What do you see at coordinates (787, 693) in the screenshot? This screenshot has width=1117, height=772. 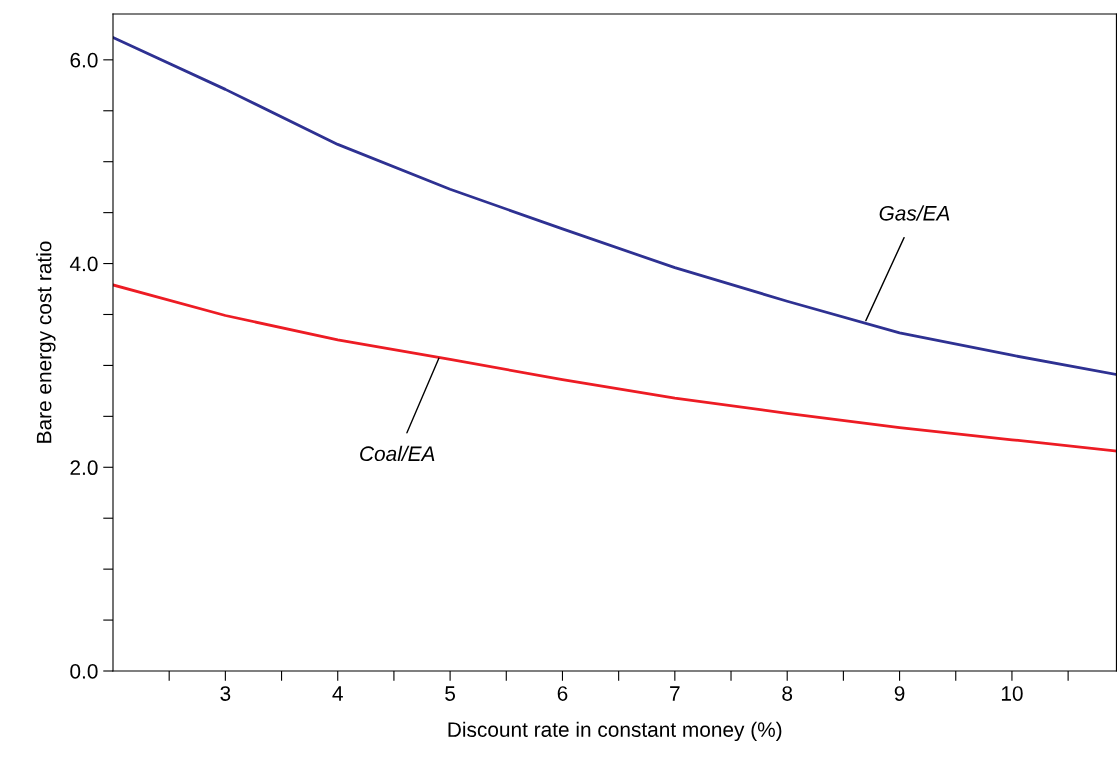 I see `x-tick-label: 8` at bounding box center [787, 693].